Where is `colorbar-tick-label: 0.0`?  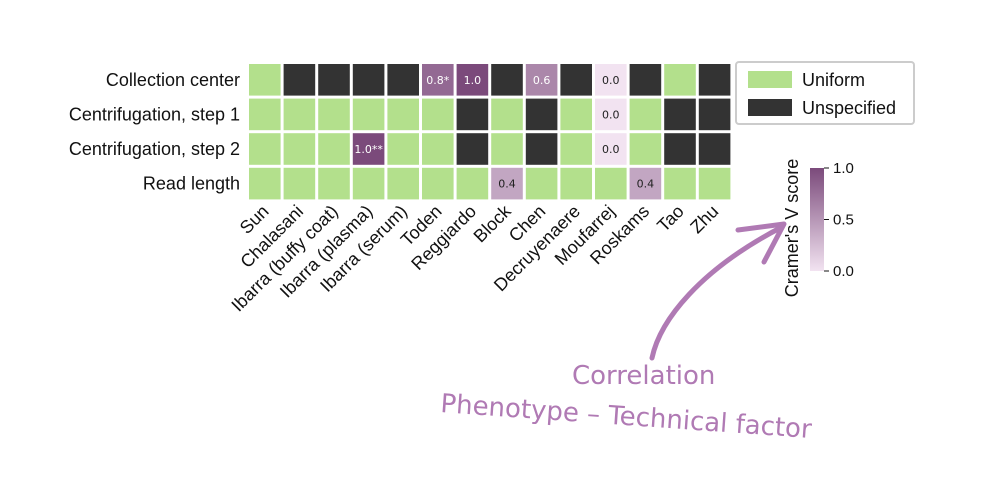 colorbar-tick-label: 0.0 is located at coordinates (843, 271).